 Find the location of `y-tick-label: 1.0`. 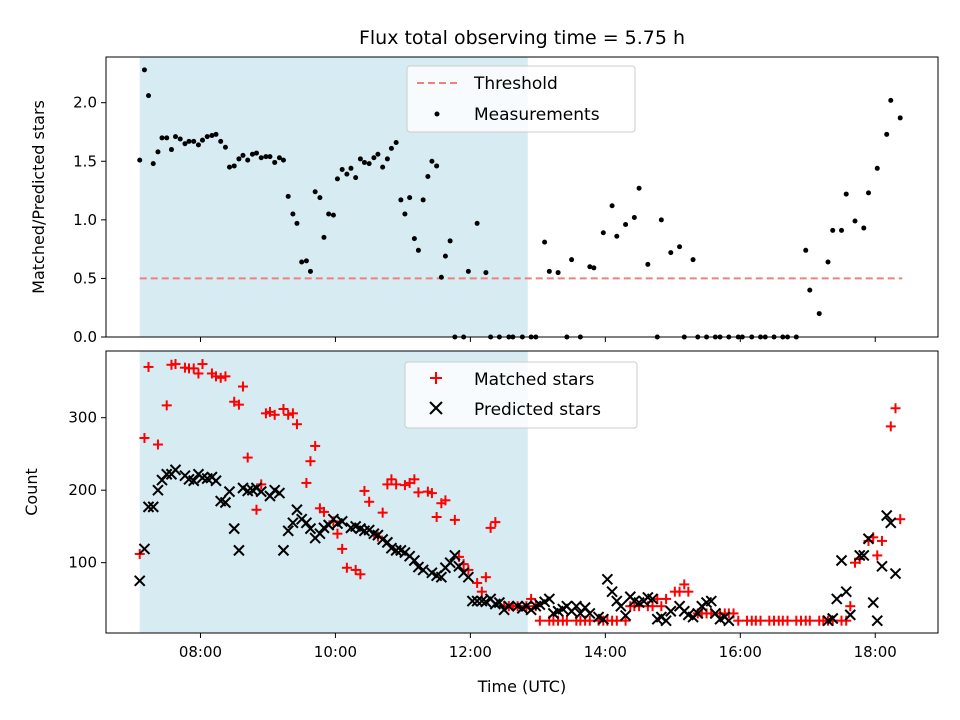

y-tick-label: 1.0 is located at coordinates (85, 220).